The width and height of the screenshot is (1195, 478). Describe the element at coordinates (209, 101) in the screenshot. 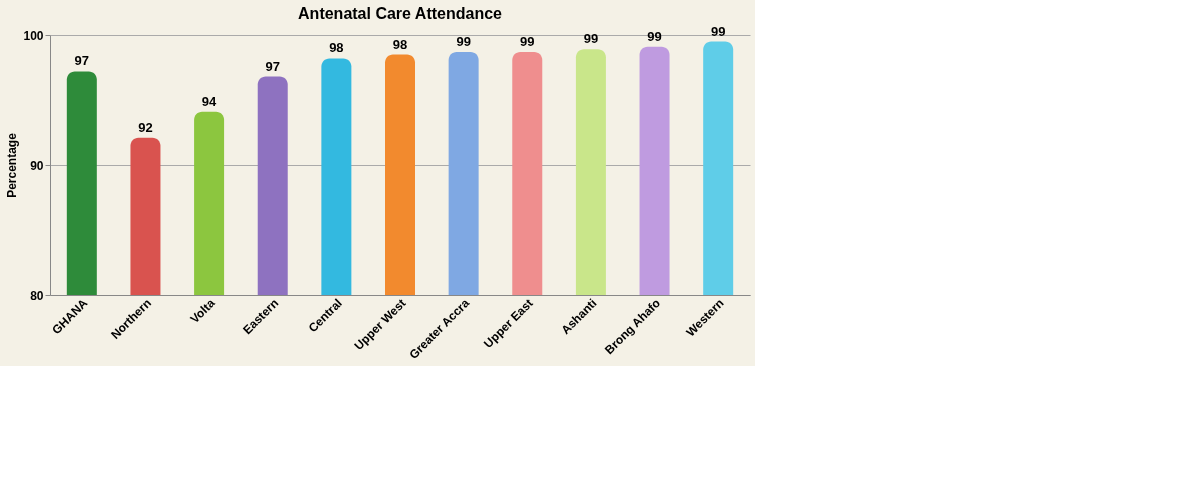

I see `data-label: 94` at that location.